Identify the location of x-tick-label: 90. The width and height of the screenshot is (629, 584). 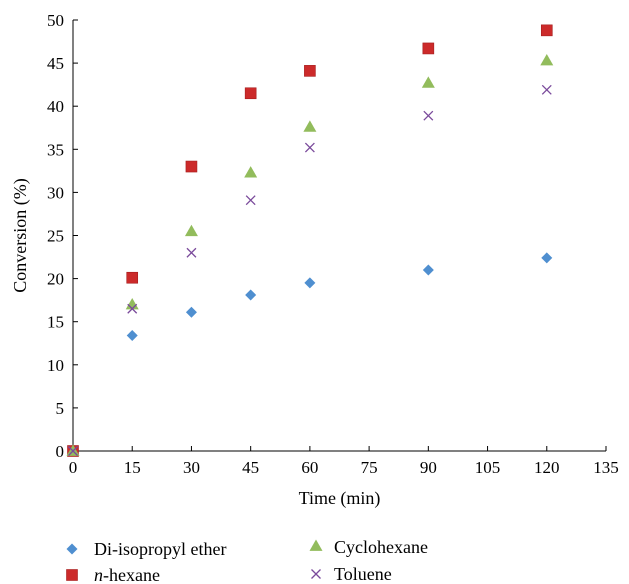
(428, 467).